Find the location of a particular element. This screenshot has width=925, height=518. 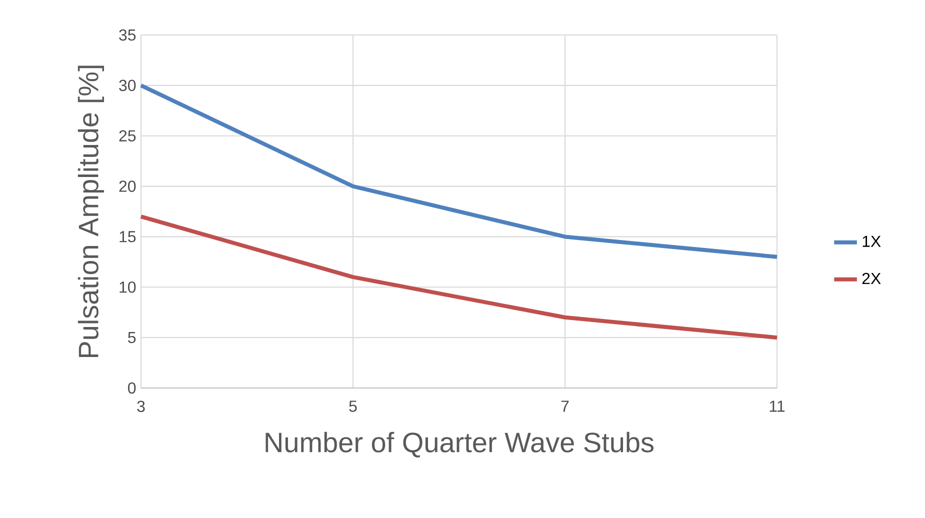

x-tick-label: 3 is located at coordinates (141, 406).